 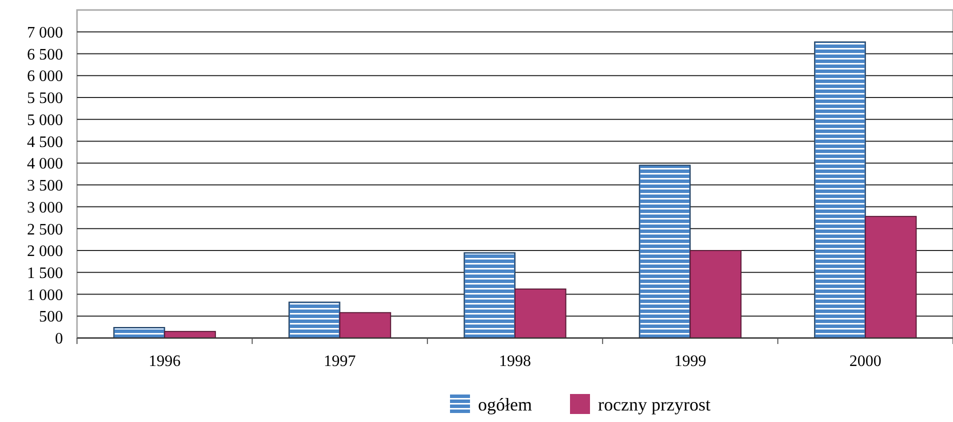 What do you see at coordinates (51, 317) in the screenshot?
I see `y-tick-label: 500` at bounding box center [51, 317].